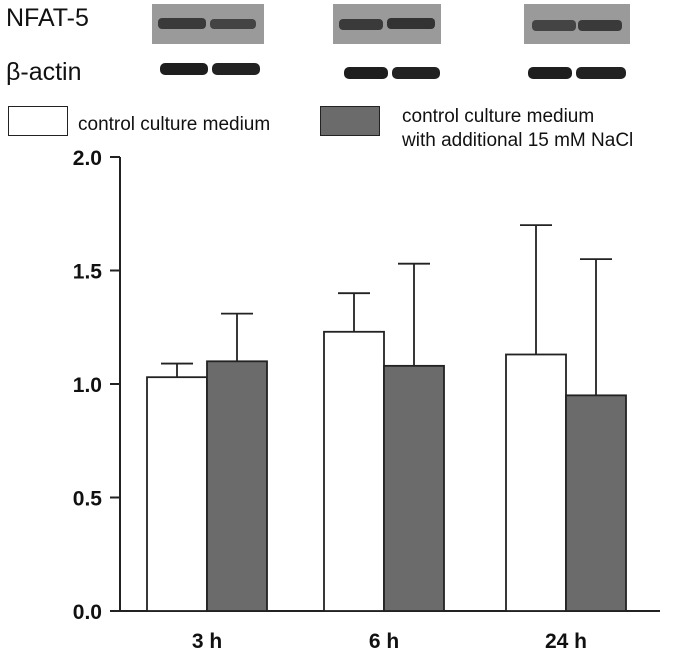 The height and width of the screenshot is (659, 687). Describe the element at coordinates (498, 116) in the screenshot. I see `legend-label-nacl-line-1: control culture medium` at that location.